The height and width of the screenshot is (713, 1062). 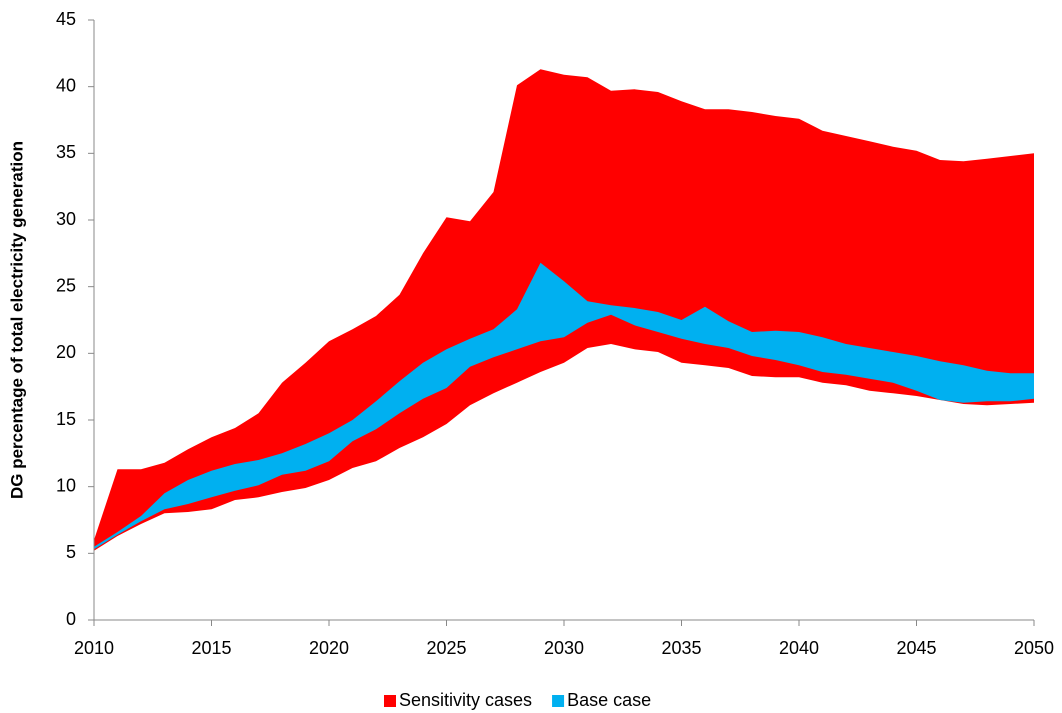 I want to click on y-tick-label: 5, so click(x=71, y=552).